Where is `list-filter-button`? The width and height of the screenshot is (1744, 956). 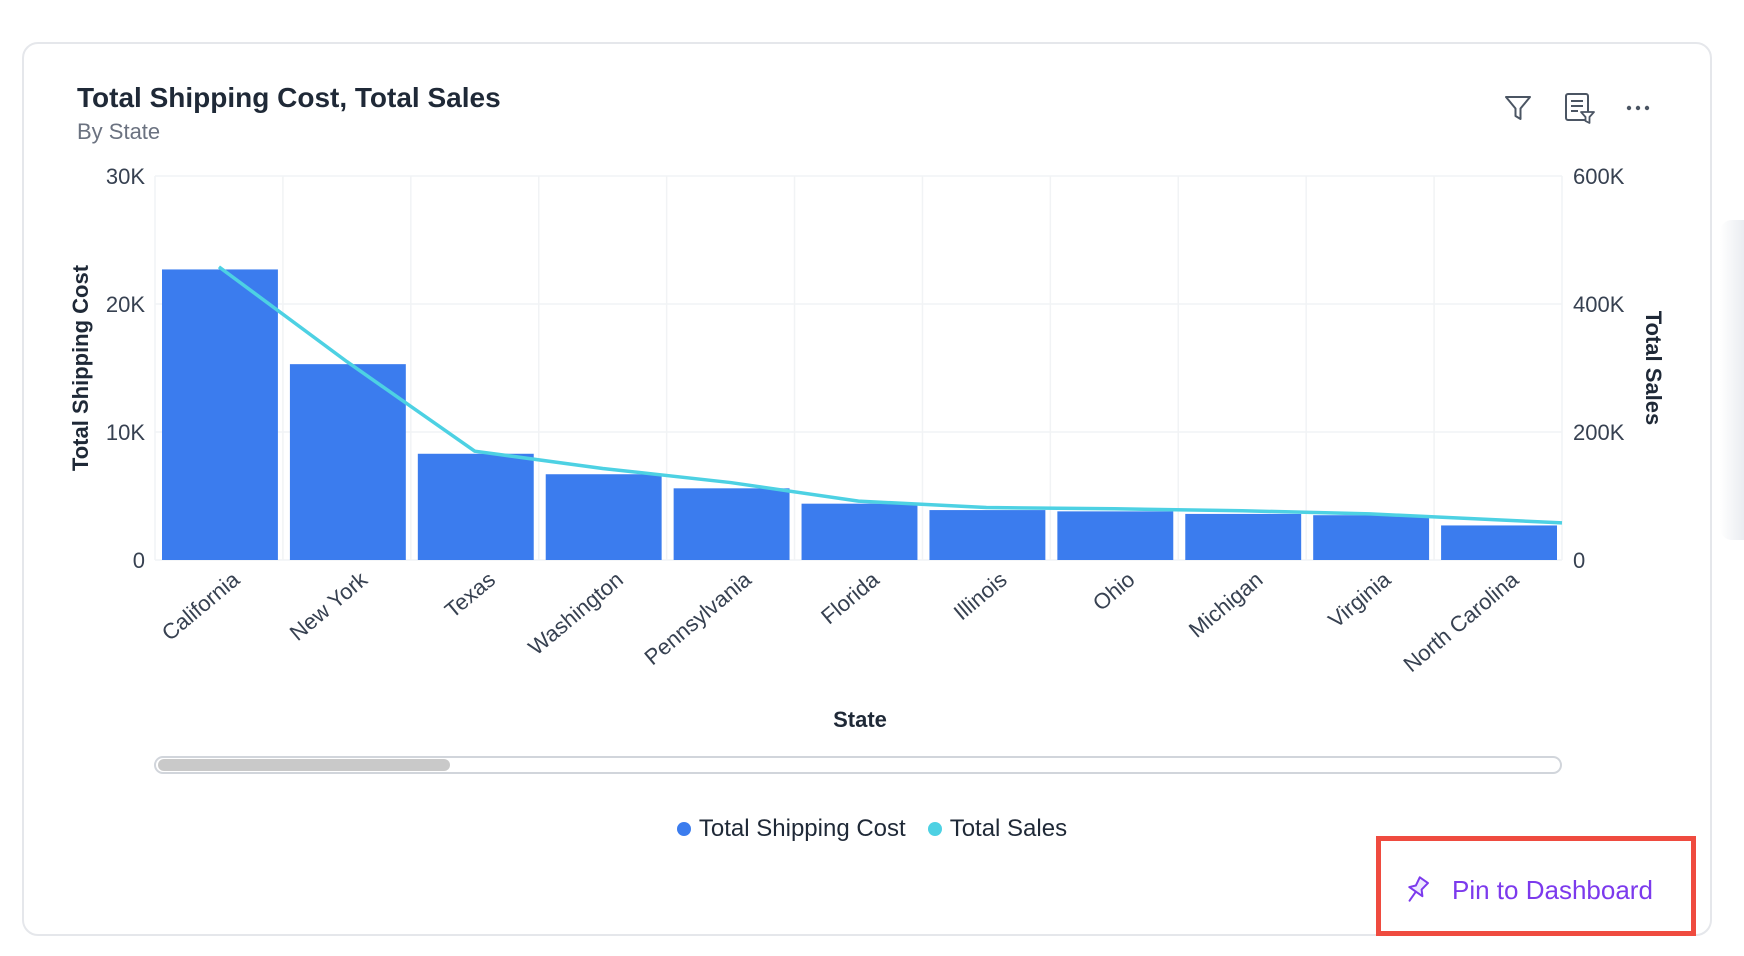 list-filter-button is located at coordinates (1579, 108).